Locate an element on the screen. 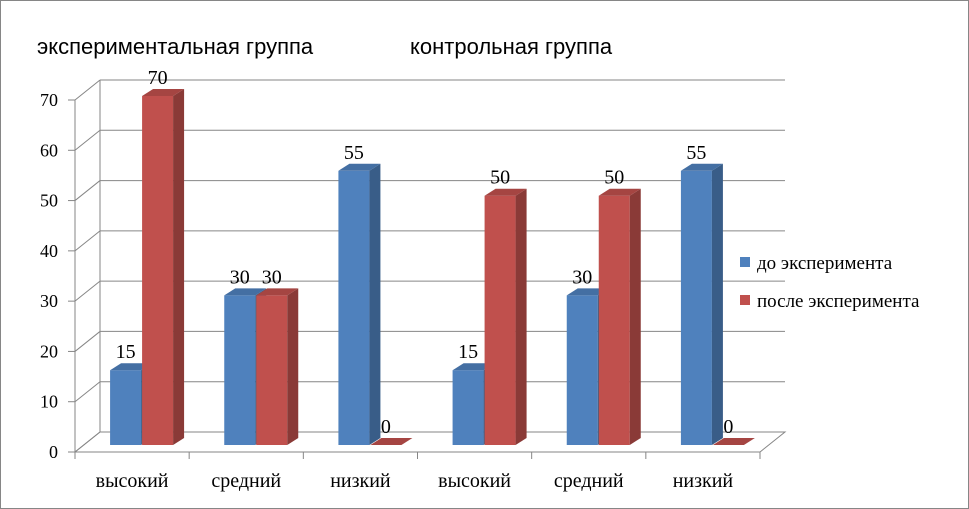 The image size is (969, 509). legend-item-series-2: после эксперимента is located at coordinates (830, 301).